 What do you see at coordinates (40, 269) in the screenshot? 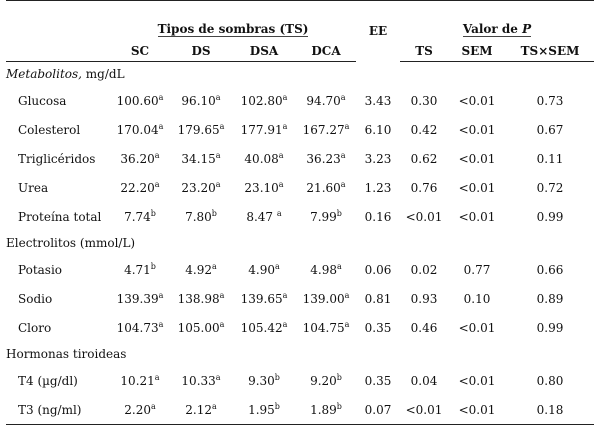
I see `row-label: Potasio` at bounding box center [40, 269].